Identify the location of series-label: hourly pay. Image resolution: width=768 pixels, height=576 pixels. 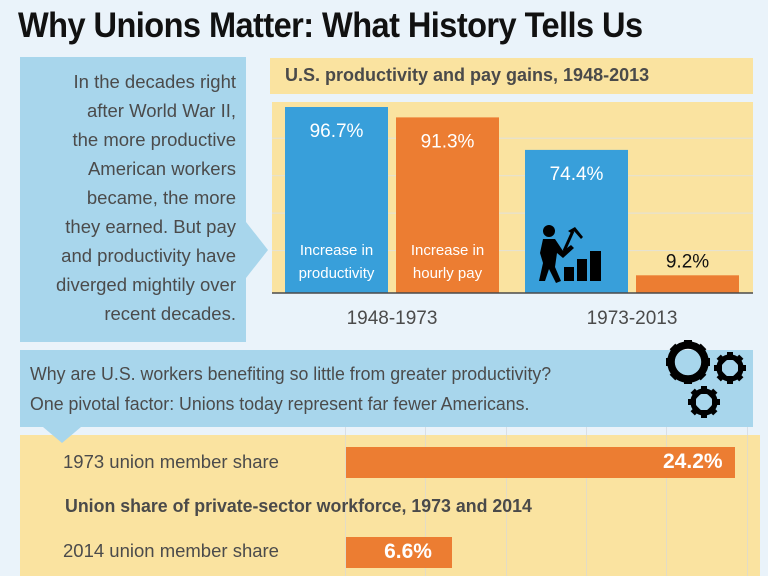
(448, 273).